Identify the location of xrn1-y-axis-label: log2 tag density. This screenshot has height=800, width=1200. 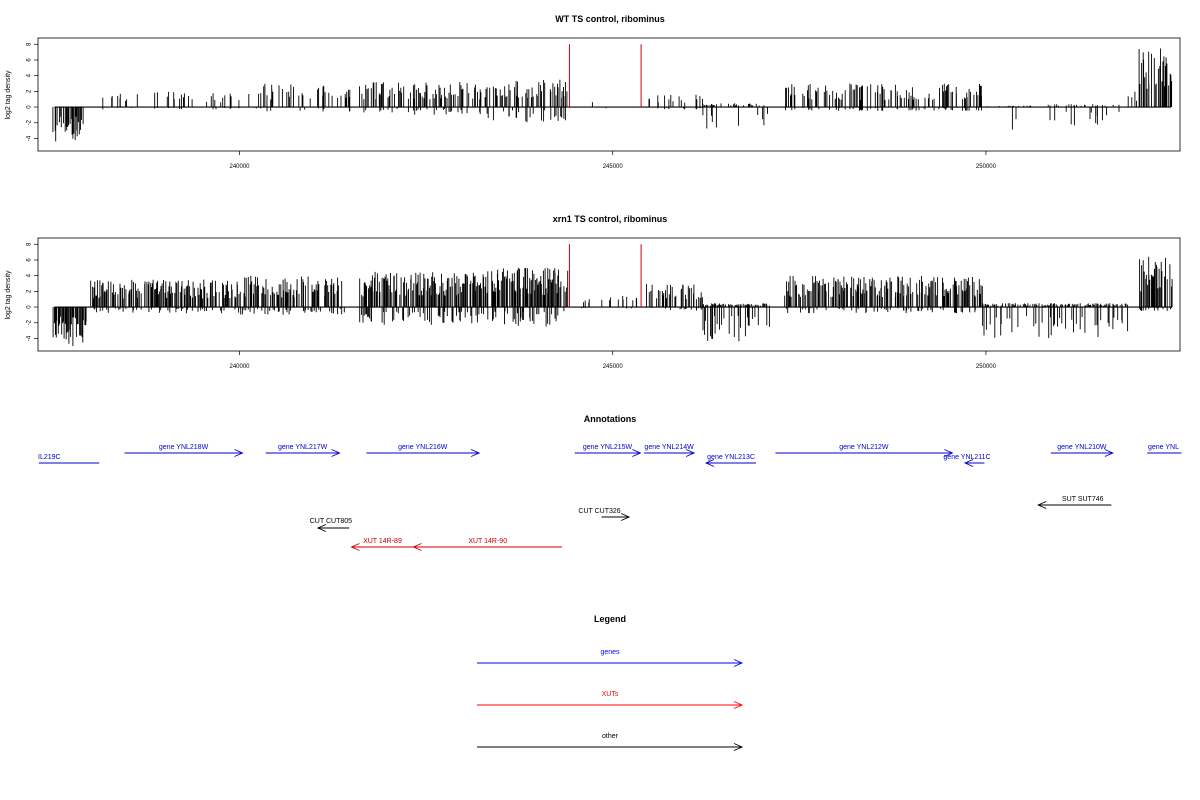
(8, 295).